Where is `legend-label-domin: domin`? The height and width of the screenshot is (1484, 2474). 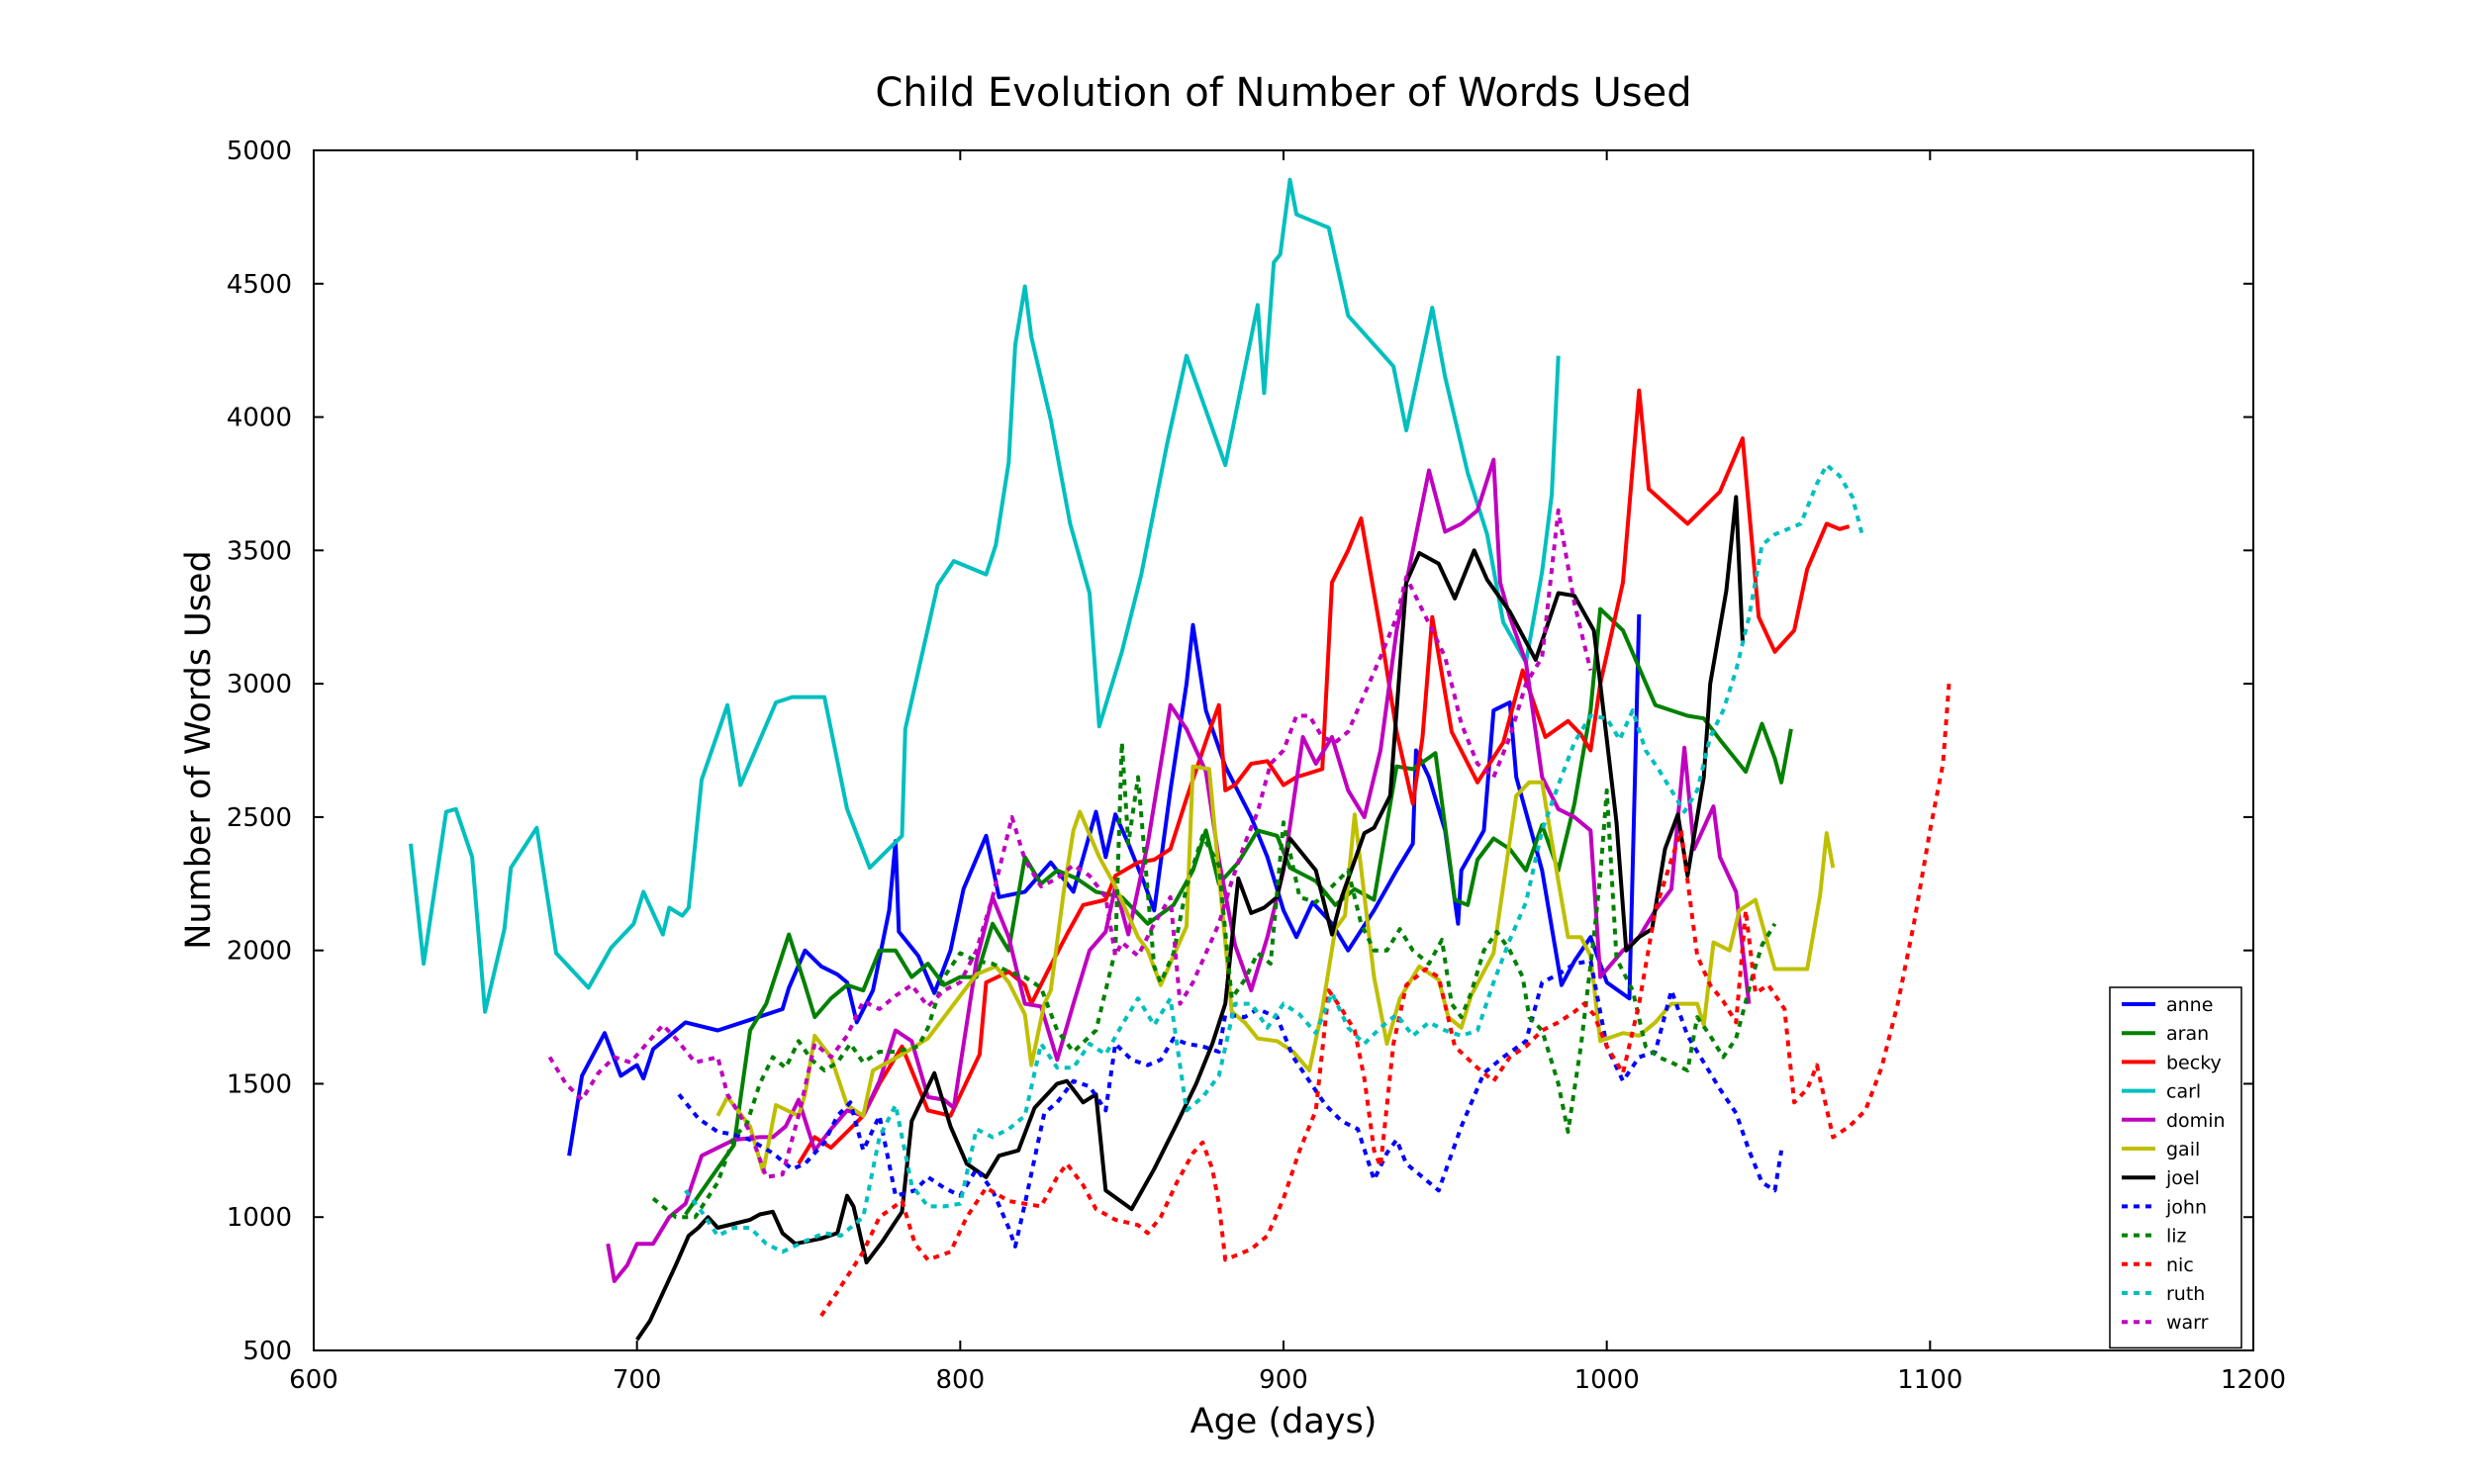
legend-label-domin: domin is located at coordinates (2196, 1121).